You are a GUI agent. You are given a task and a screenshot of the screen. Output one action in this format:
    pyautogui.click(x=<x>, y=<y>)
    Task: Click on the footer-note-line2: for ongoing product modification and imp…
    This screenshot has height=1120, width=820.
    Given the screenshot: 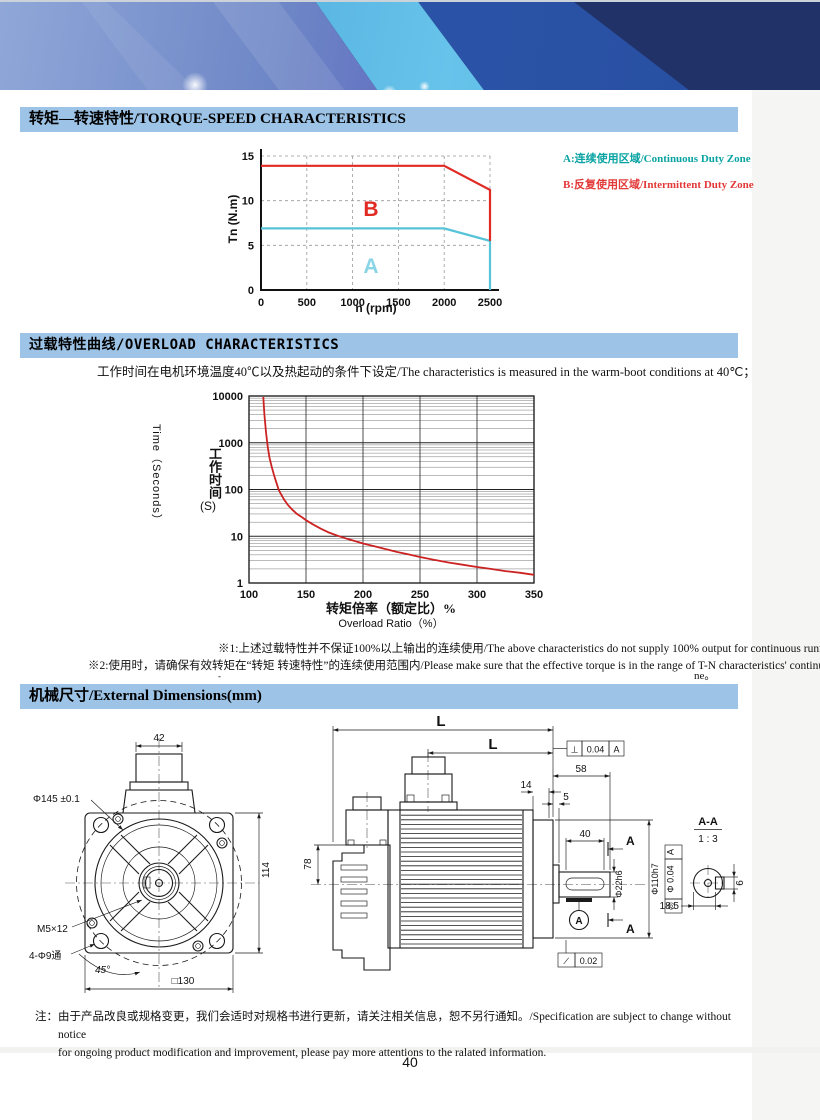 What is the action you would take?
    pyautogui.click(x=302, y=1052)
    